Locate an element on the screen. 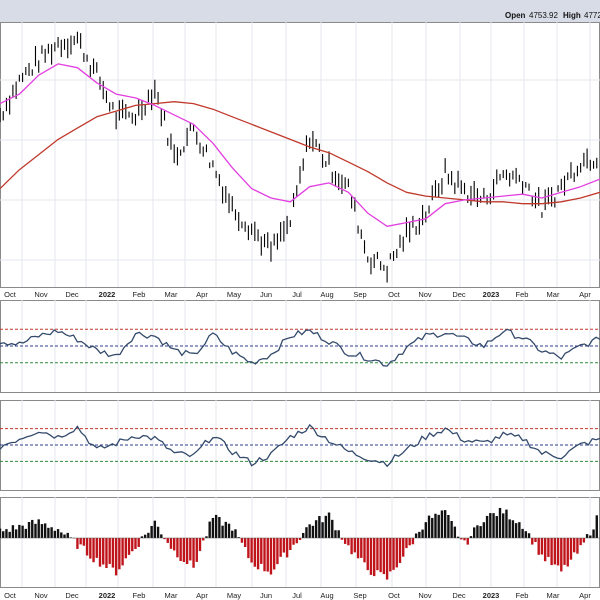 Image resolution: width=600 pixels, height=600 pixels. x-tick-label-hist-10: Aug is located at coordinates (326, 595).